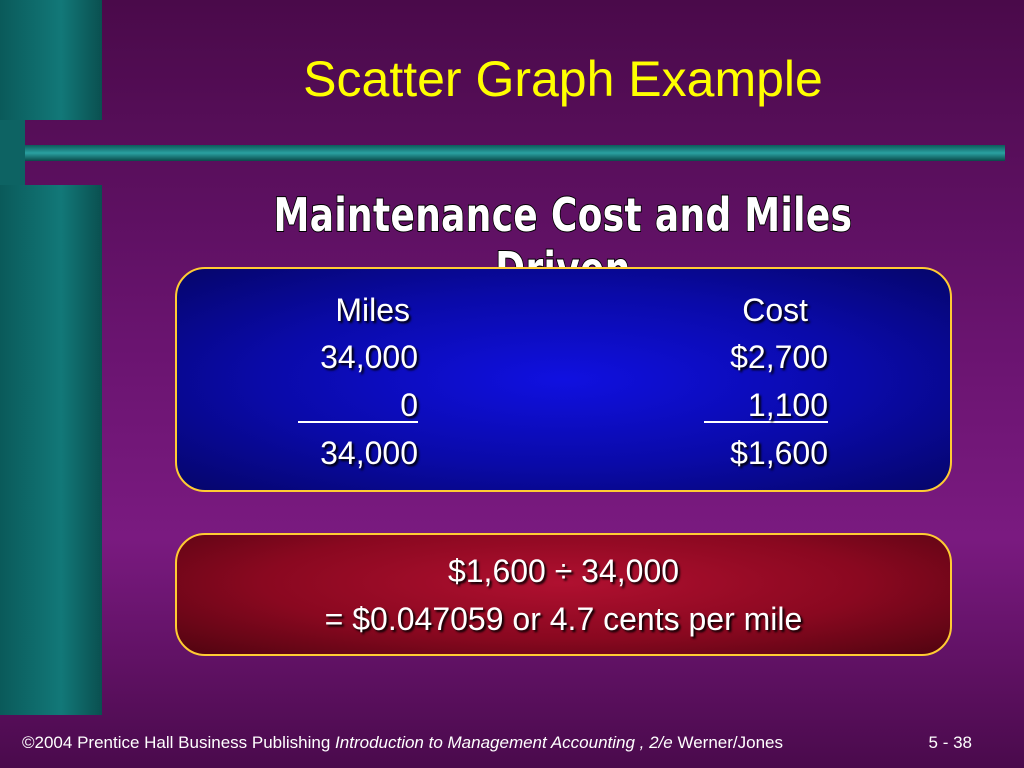 The image size is (1024, 768). What do you see at coordinates (372, 310) in the screenshot?
I see `column-header: Miles` at bounding box center [372, 310].